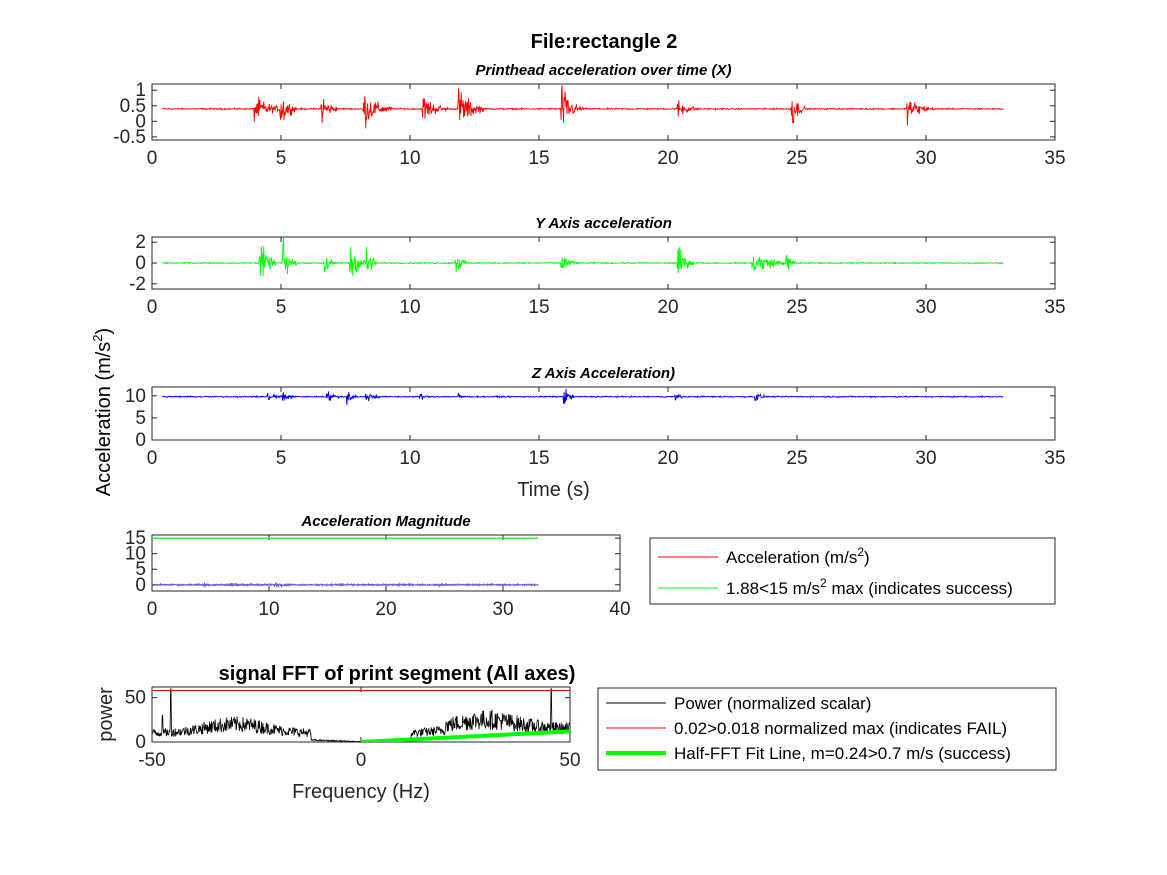 This screenshot has width=1167, height=875. What do you see at coordinates (604, 42) in the screenshot?
I see `figure-title: File:rectangle 2` at bounding box center [604, 42].